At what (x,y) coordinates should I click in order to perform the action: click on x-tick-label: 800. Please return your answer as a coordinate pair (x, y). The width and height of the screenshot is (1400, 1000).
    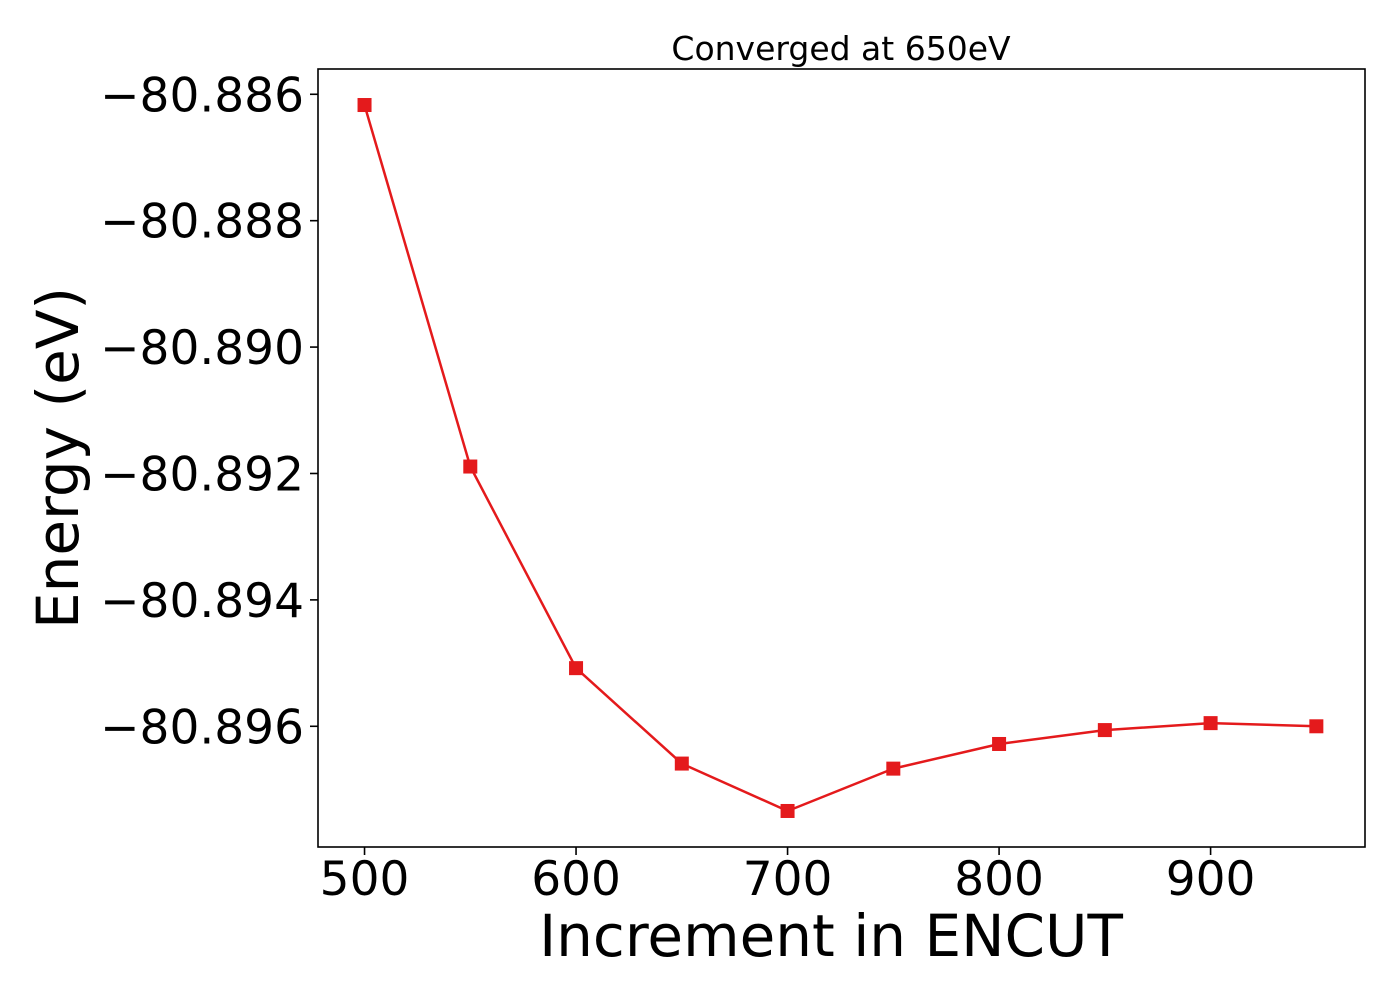
    Looking at the image, I should click on (999, 879).